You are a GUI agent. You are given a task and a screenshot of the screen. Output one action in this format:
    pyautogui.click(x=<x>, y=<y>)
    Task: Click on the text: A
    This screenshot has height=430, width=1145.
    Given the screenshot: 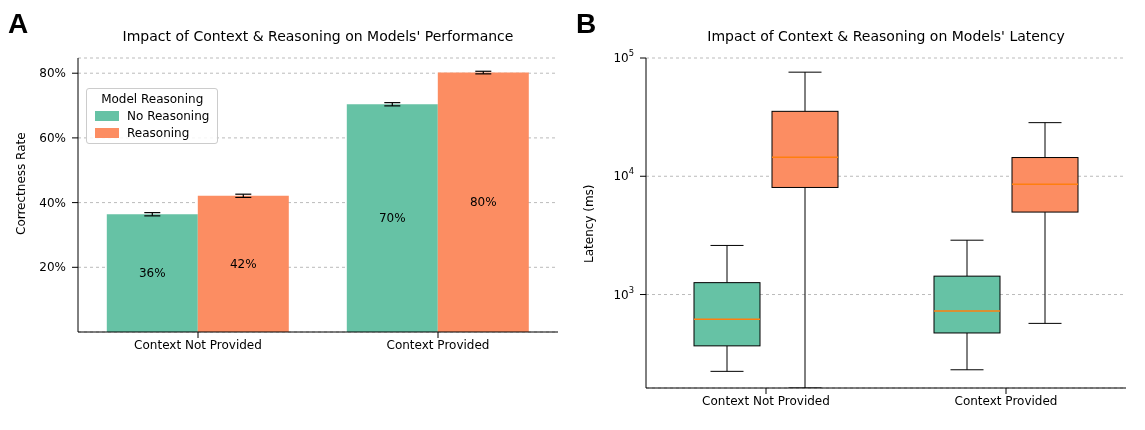 What is the action you would take?
    pyautogui.click(x=18, y=24)
    